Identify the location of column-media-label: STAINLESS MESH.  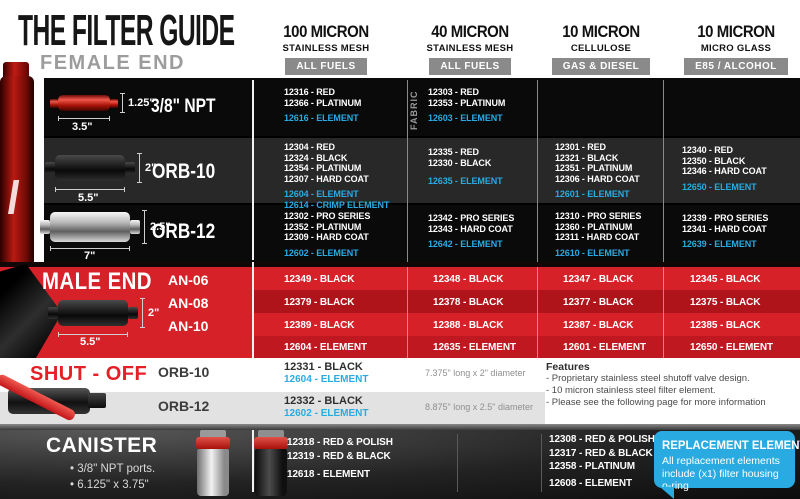
(470, 48).